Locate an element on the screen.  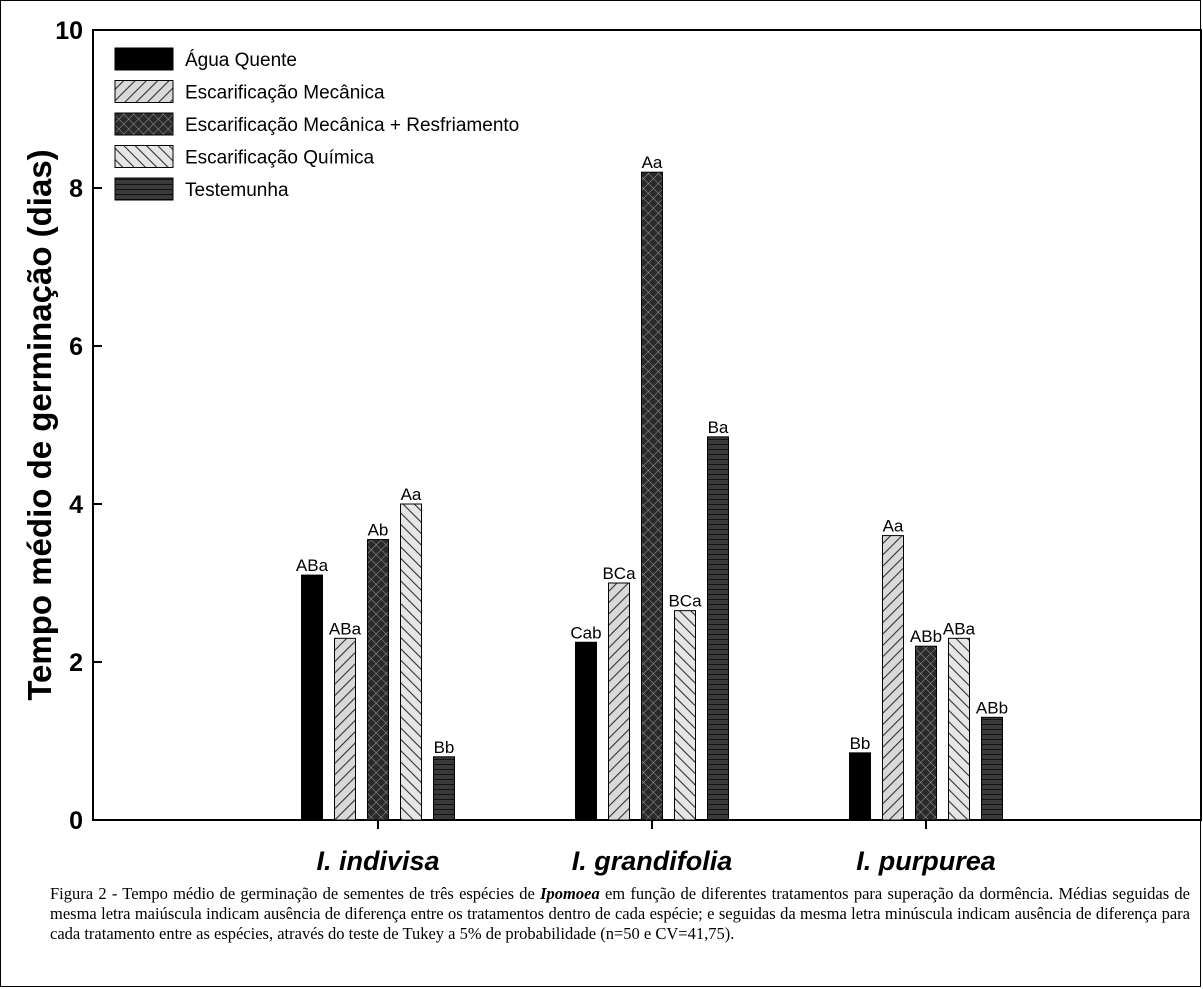
y-tick-label: 2 is located at coordinates (76, 663).